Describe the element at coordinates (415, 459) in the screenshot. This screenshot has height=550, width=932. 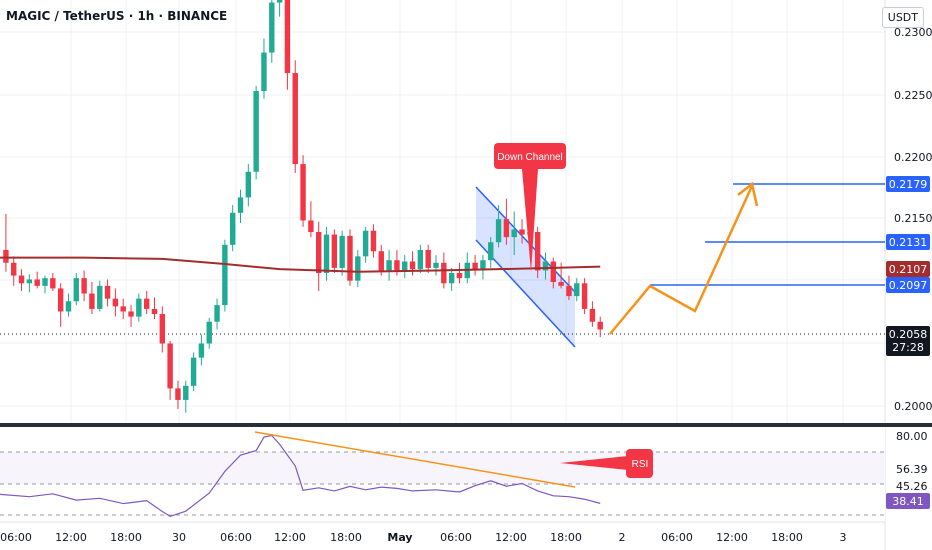
I see `rsi-divergence-trendline` at that location.